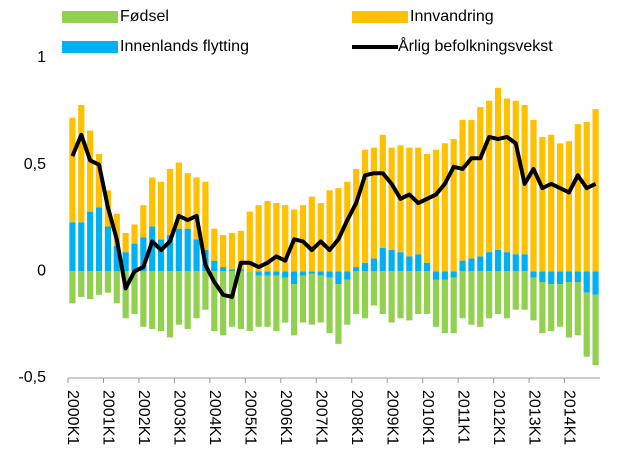 Image resolution: width=618 pixels, height=465 pixels. Describe the element at coordinates (32, 377) in the screenshot. I see `y-tick-label: -0,5` at that location.